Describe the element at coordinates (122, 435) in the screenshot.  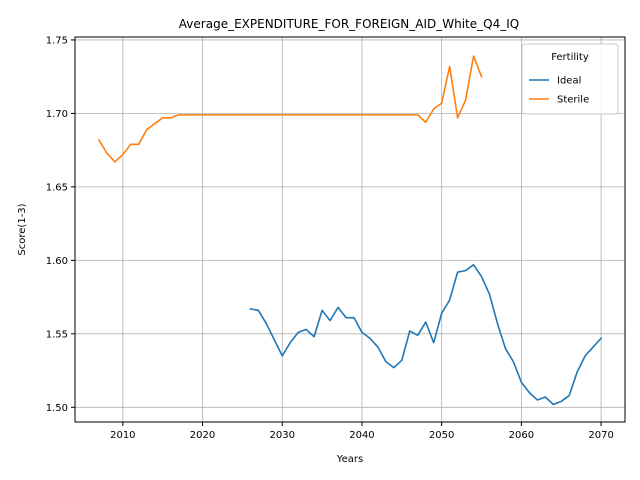
I see `x-tick-label: 2010` at that location.